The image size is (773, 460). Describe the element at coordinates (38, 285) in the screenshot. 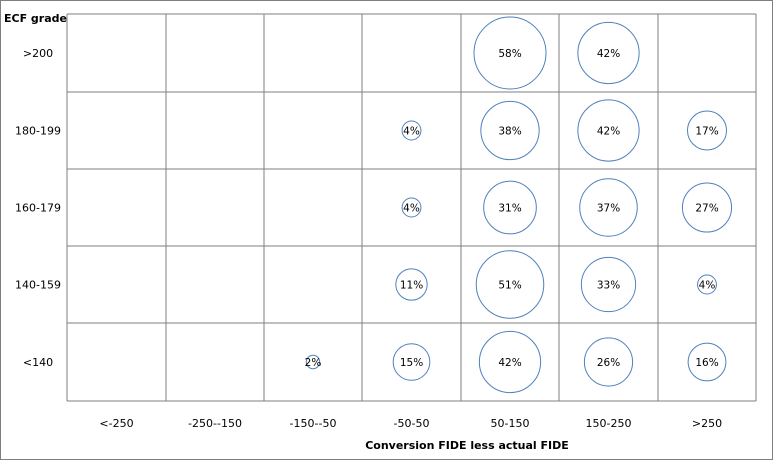

I see `row-label: 140-159` at that location.